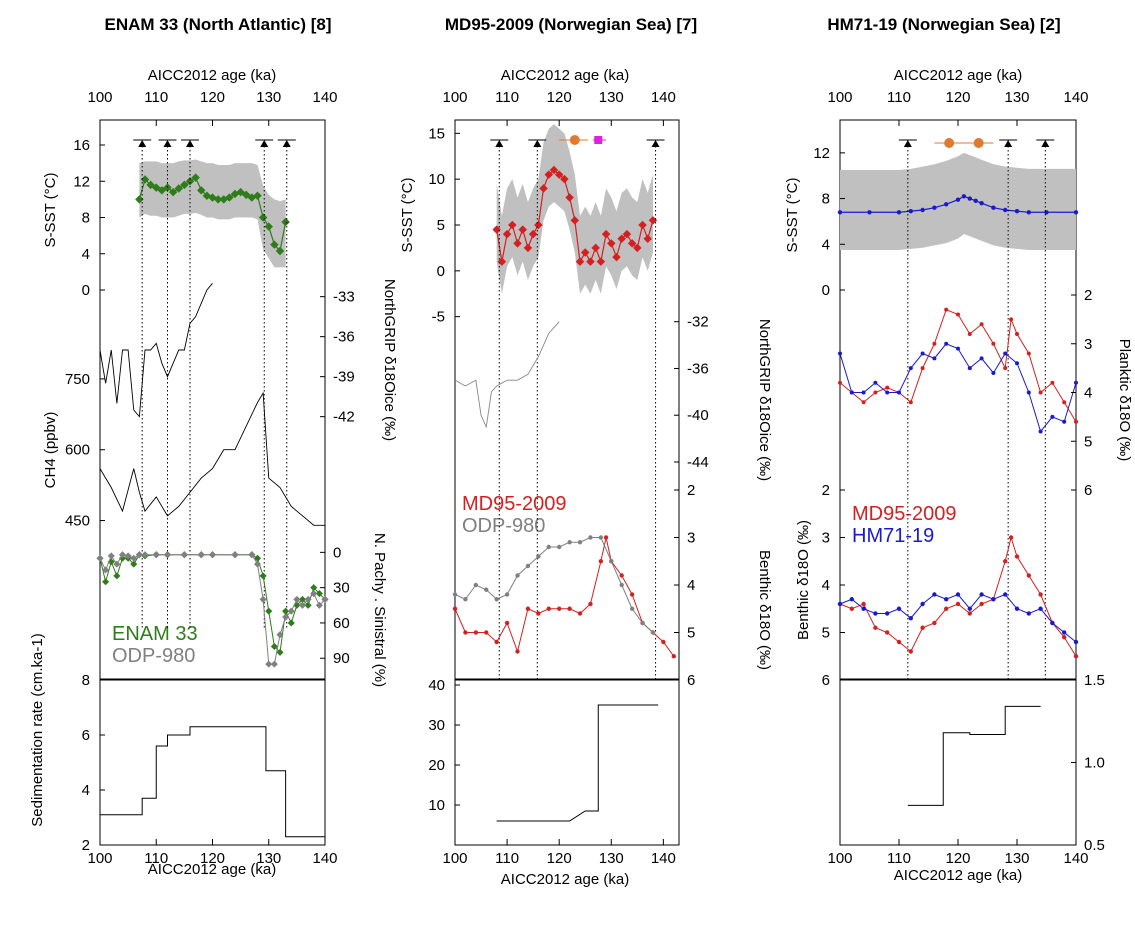 This screenshot has height=926, width=1135. What do you see at coordinates (1075, 858) in the screenshot?
I see `panel3-bottom-xtick-4: 140` at bounding box center [1075, 858].